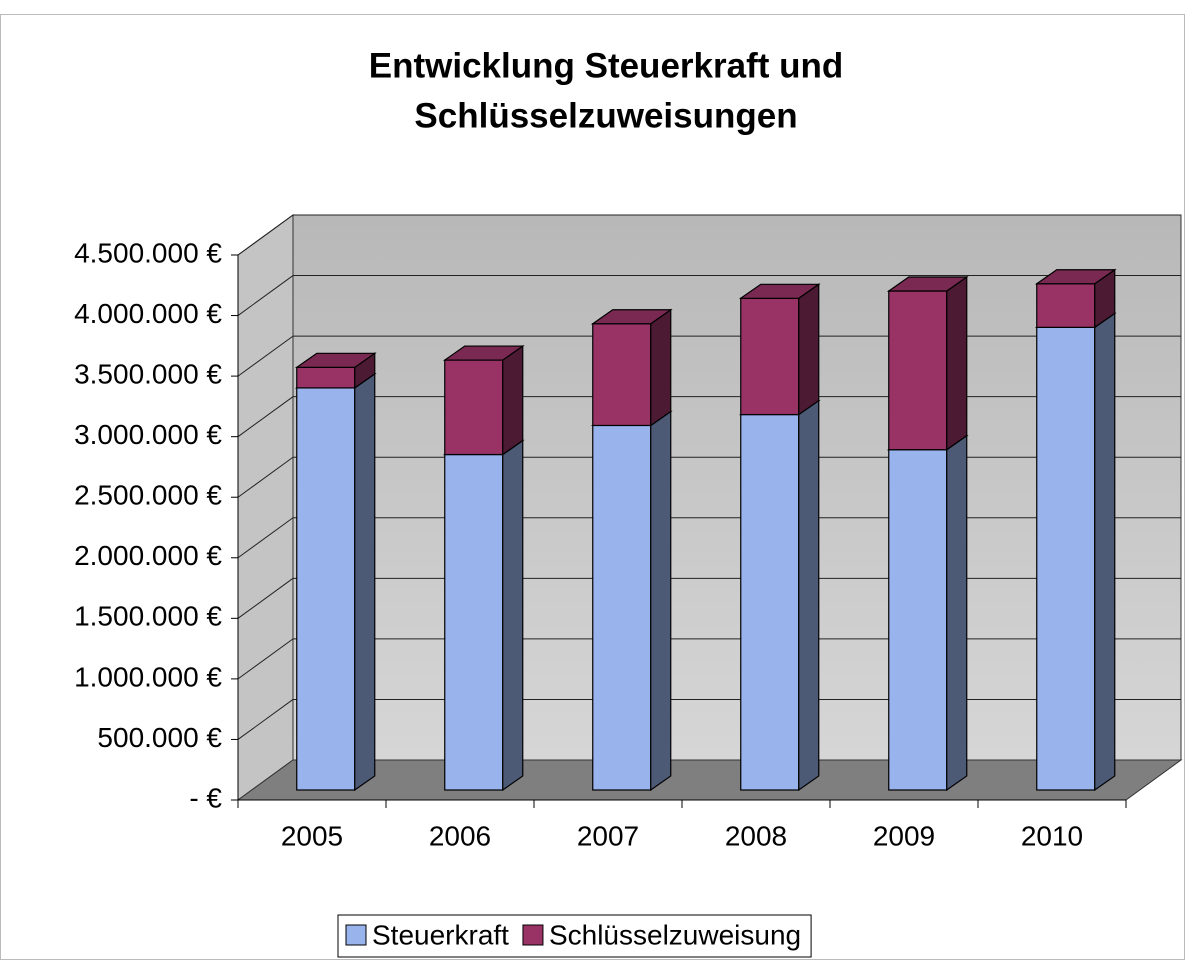 This screenshot has width=1185, height=960. What do you see at coordinates (159, 737) in the screenshot?
I see `y-tick-label: 500.000 €` at bounding box center [159, 737].